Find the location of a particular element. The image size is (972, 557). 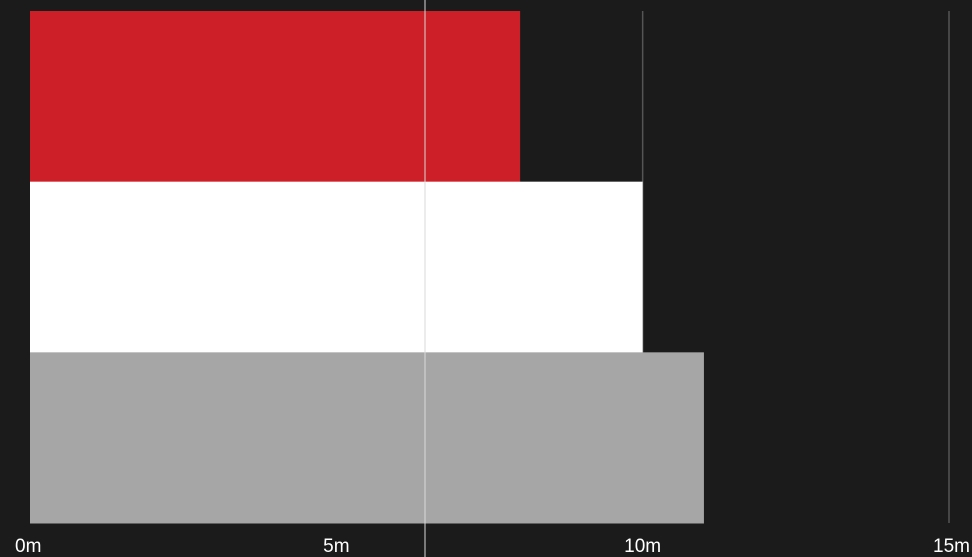

x-tick-label: 5m is located at coordinates (336, 546).